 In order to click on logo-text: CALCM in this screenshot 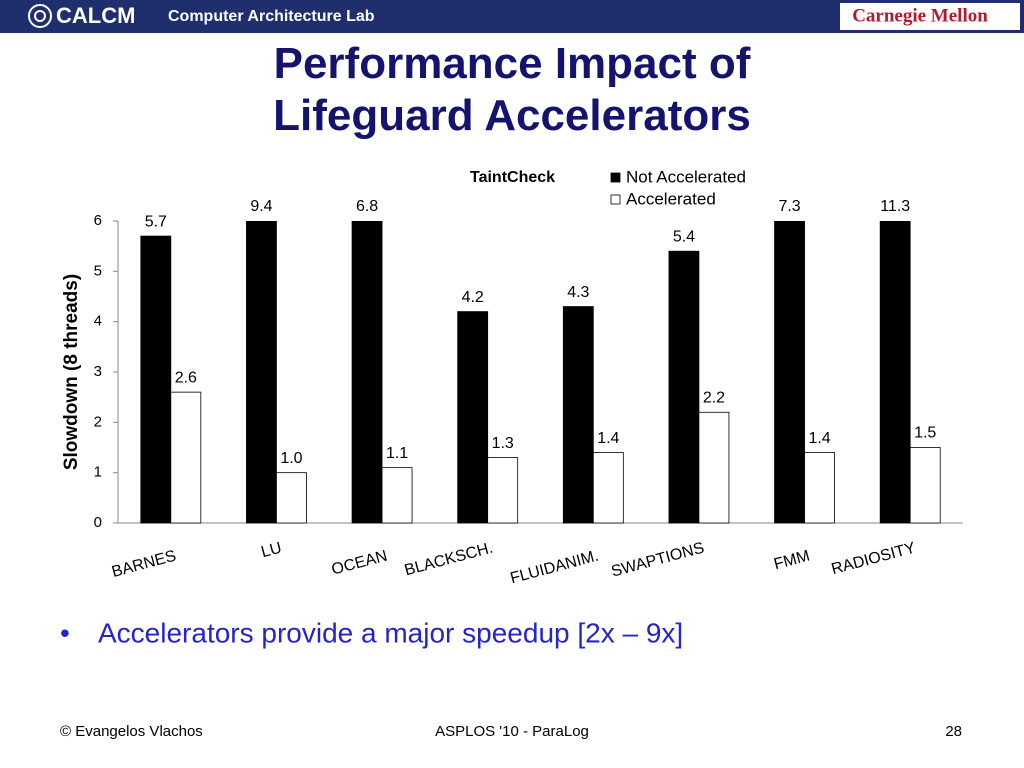, I will do `click(95, 15)`.